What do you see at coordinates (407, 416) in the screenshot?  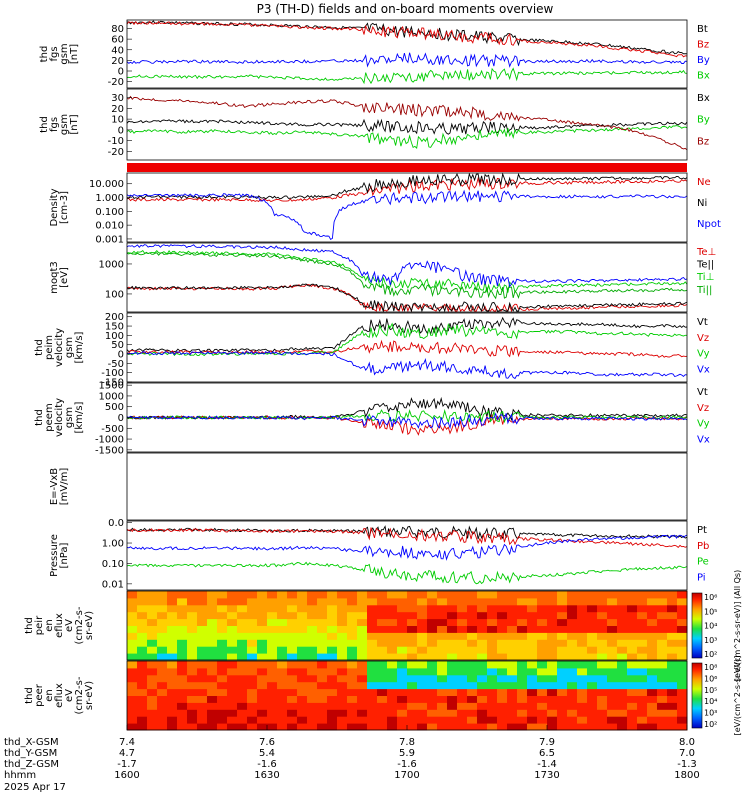 I see `series-line` at bounding box center [407, 416].